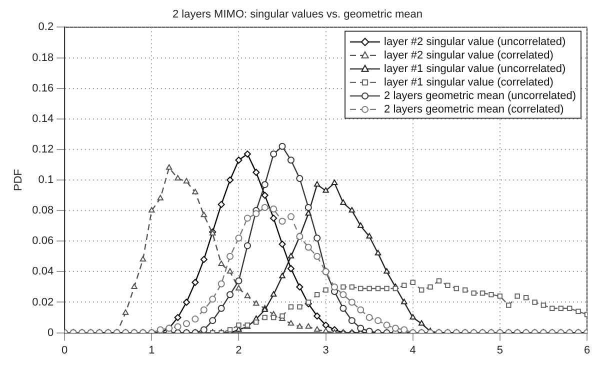 The image size is (607, 368). What do you see at coordinates (151, 350) in the screenshot?
I see `x-tick-label: 1` at bounding box center [151, 350].